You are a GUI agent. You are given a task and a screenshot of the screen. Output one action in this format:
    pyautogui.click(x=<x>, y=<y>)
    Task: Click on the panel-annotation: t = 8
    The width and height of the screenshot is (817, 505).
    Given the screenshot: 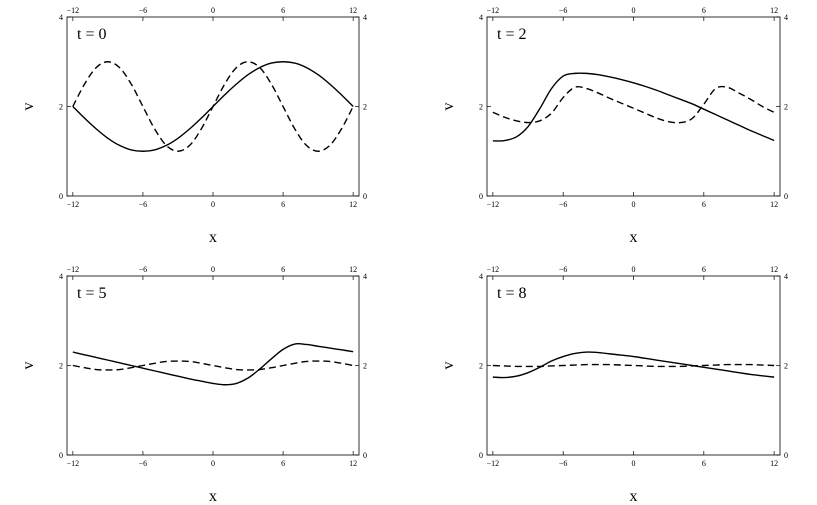 What is the action you would take?
    pyautogui.click(x=511, y=293)
    